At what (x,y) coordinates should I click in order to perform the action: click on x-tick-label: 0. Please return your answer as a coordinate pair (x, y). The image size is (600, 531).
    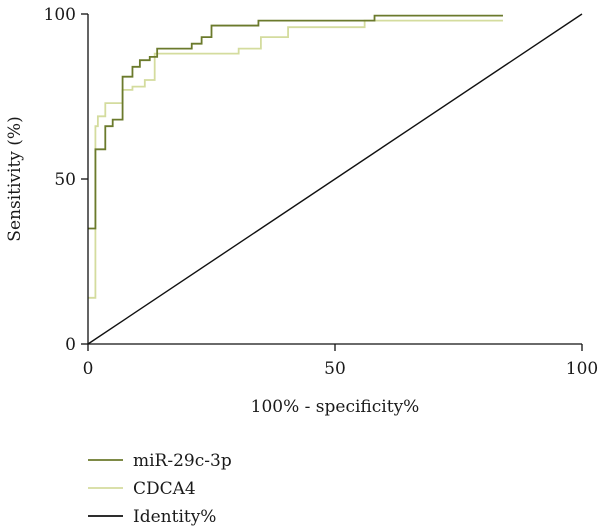
    Looking at the image, I should click on (88, 369).